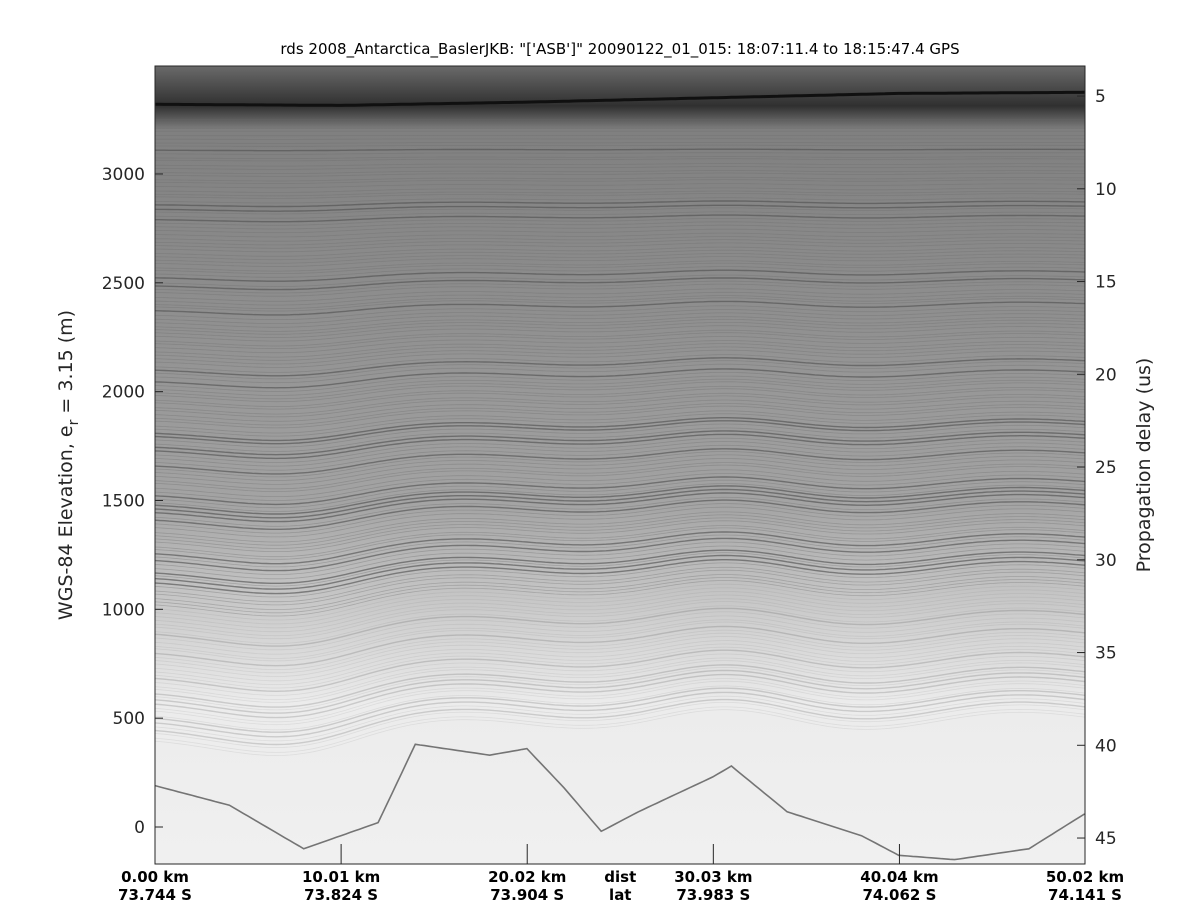  I want to click on y-right-tick-label: 45, so click(1106, 839).